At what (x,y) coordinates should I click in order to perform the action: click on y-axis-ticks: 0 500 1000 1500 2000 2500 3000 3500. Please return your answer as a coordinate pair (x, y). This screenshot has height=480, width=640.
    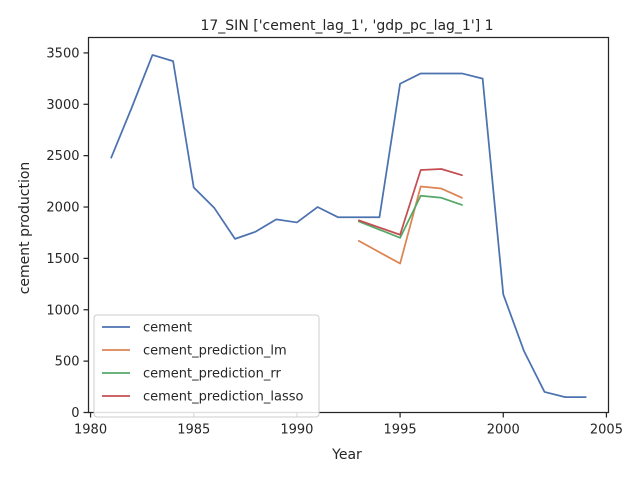
    Looking at the image, I should click on (67, 233).